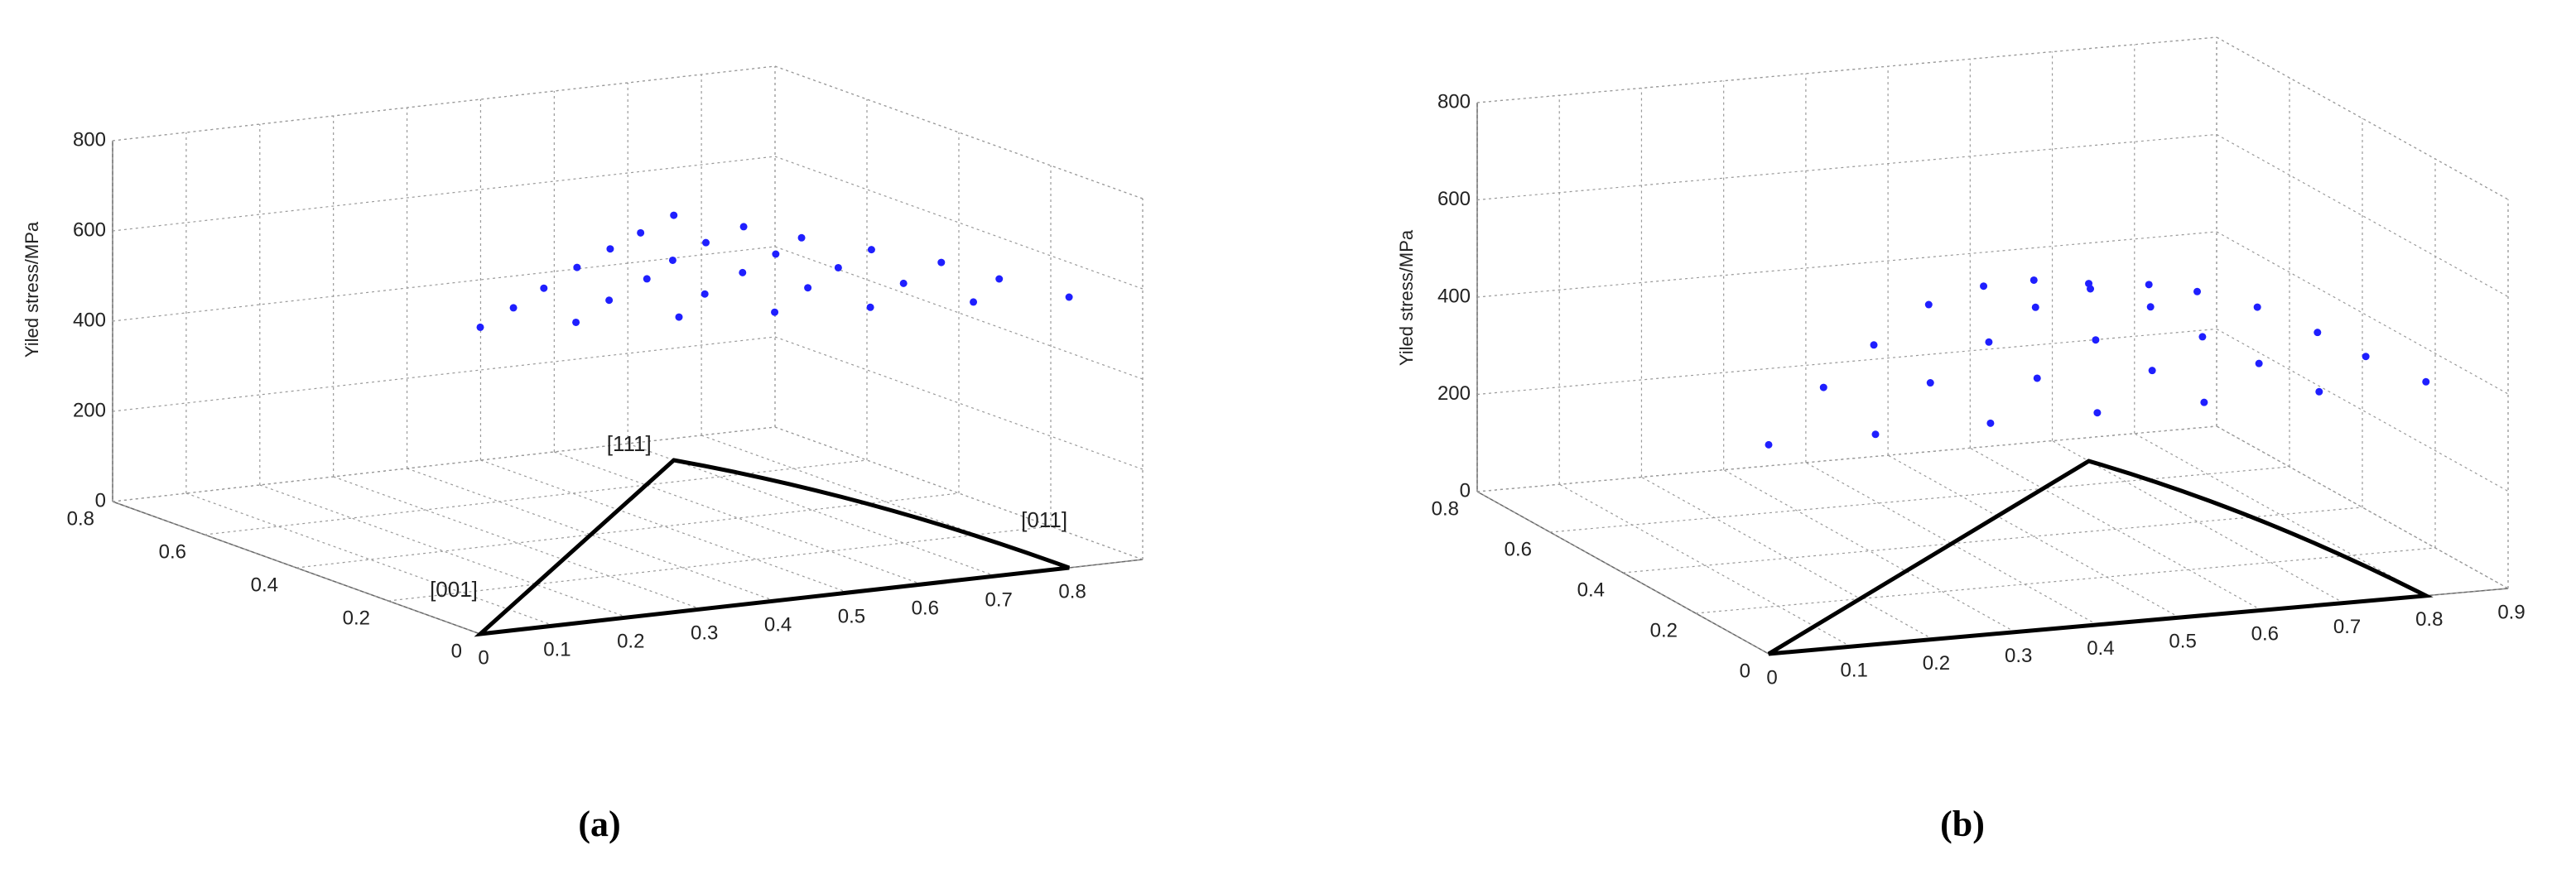 This screenshot has height=874, width=2576. Describe the element at coordinates (1962, 824) in the screenshot. I see `caption: (b)` at that location.